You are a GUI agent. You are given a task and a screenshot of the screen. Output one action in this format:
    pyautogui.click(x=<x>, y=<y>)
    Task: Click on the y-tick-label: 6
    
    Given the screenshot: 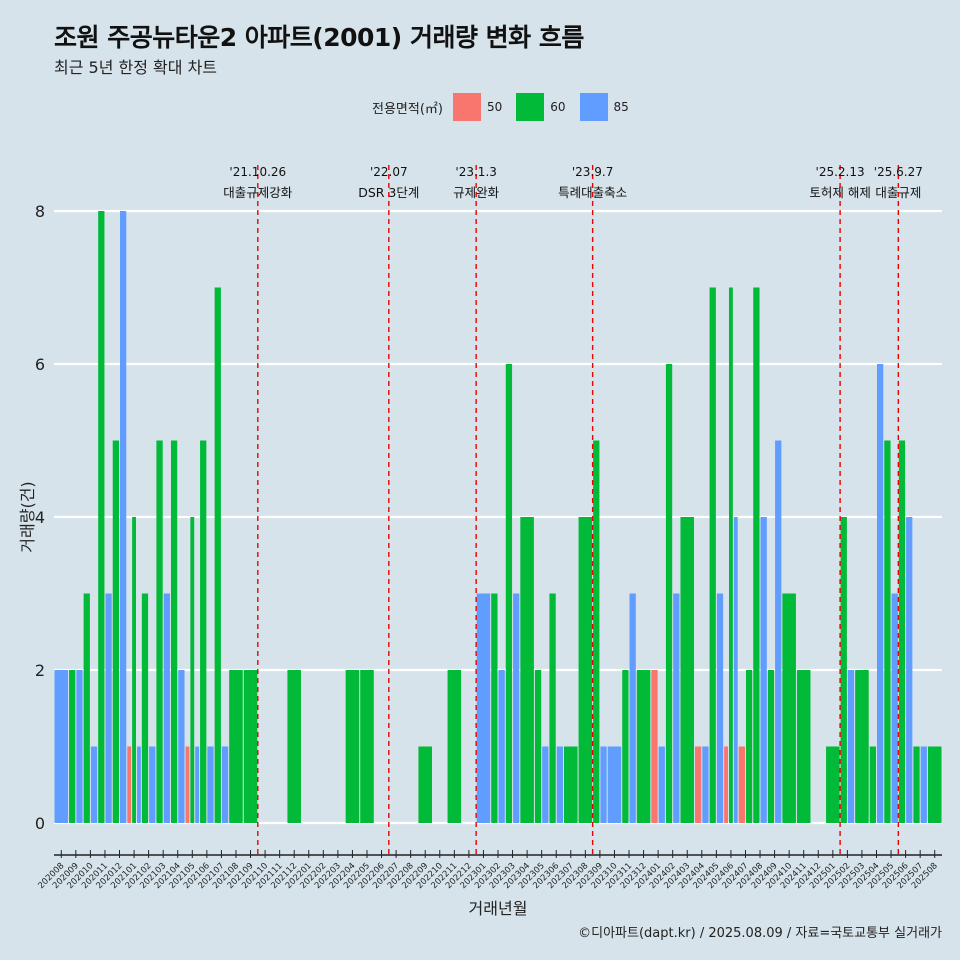 What is the action you would take?
    pyautogui.click(x=40, y=364)
    